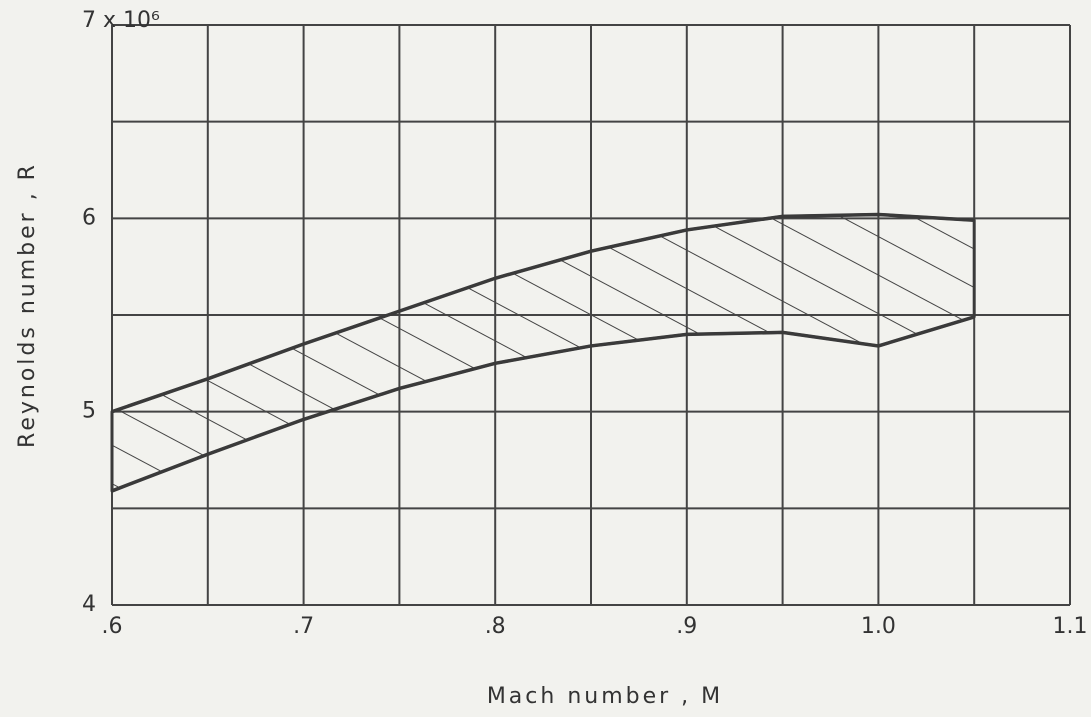 This screenshot has width=1091, height=717. What do you see at coordinates (686, 626) in the screenshot?
I see `x-tick-label: .9` at bounding box center [686, 626].